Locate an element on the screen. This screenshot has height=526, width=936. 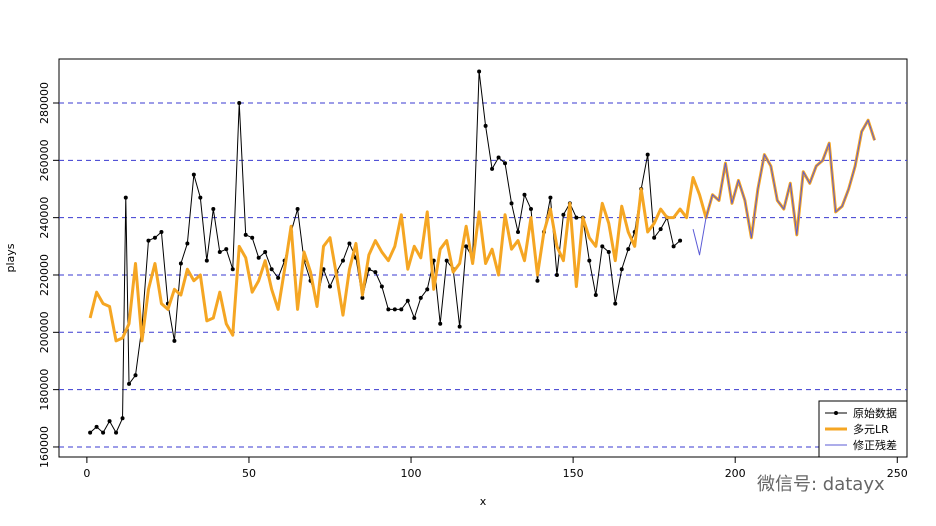
x-tick-label: 150 is located at coordinates (573, 473).